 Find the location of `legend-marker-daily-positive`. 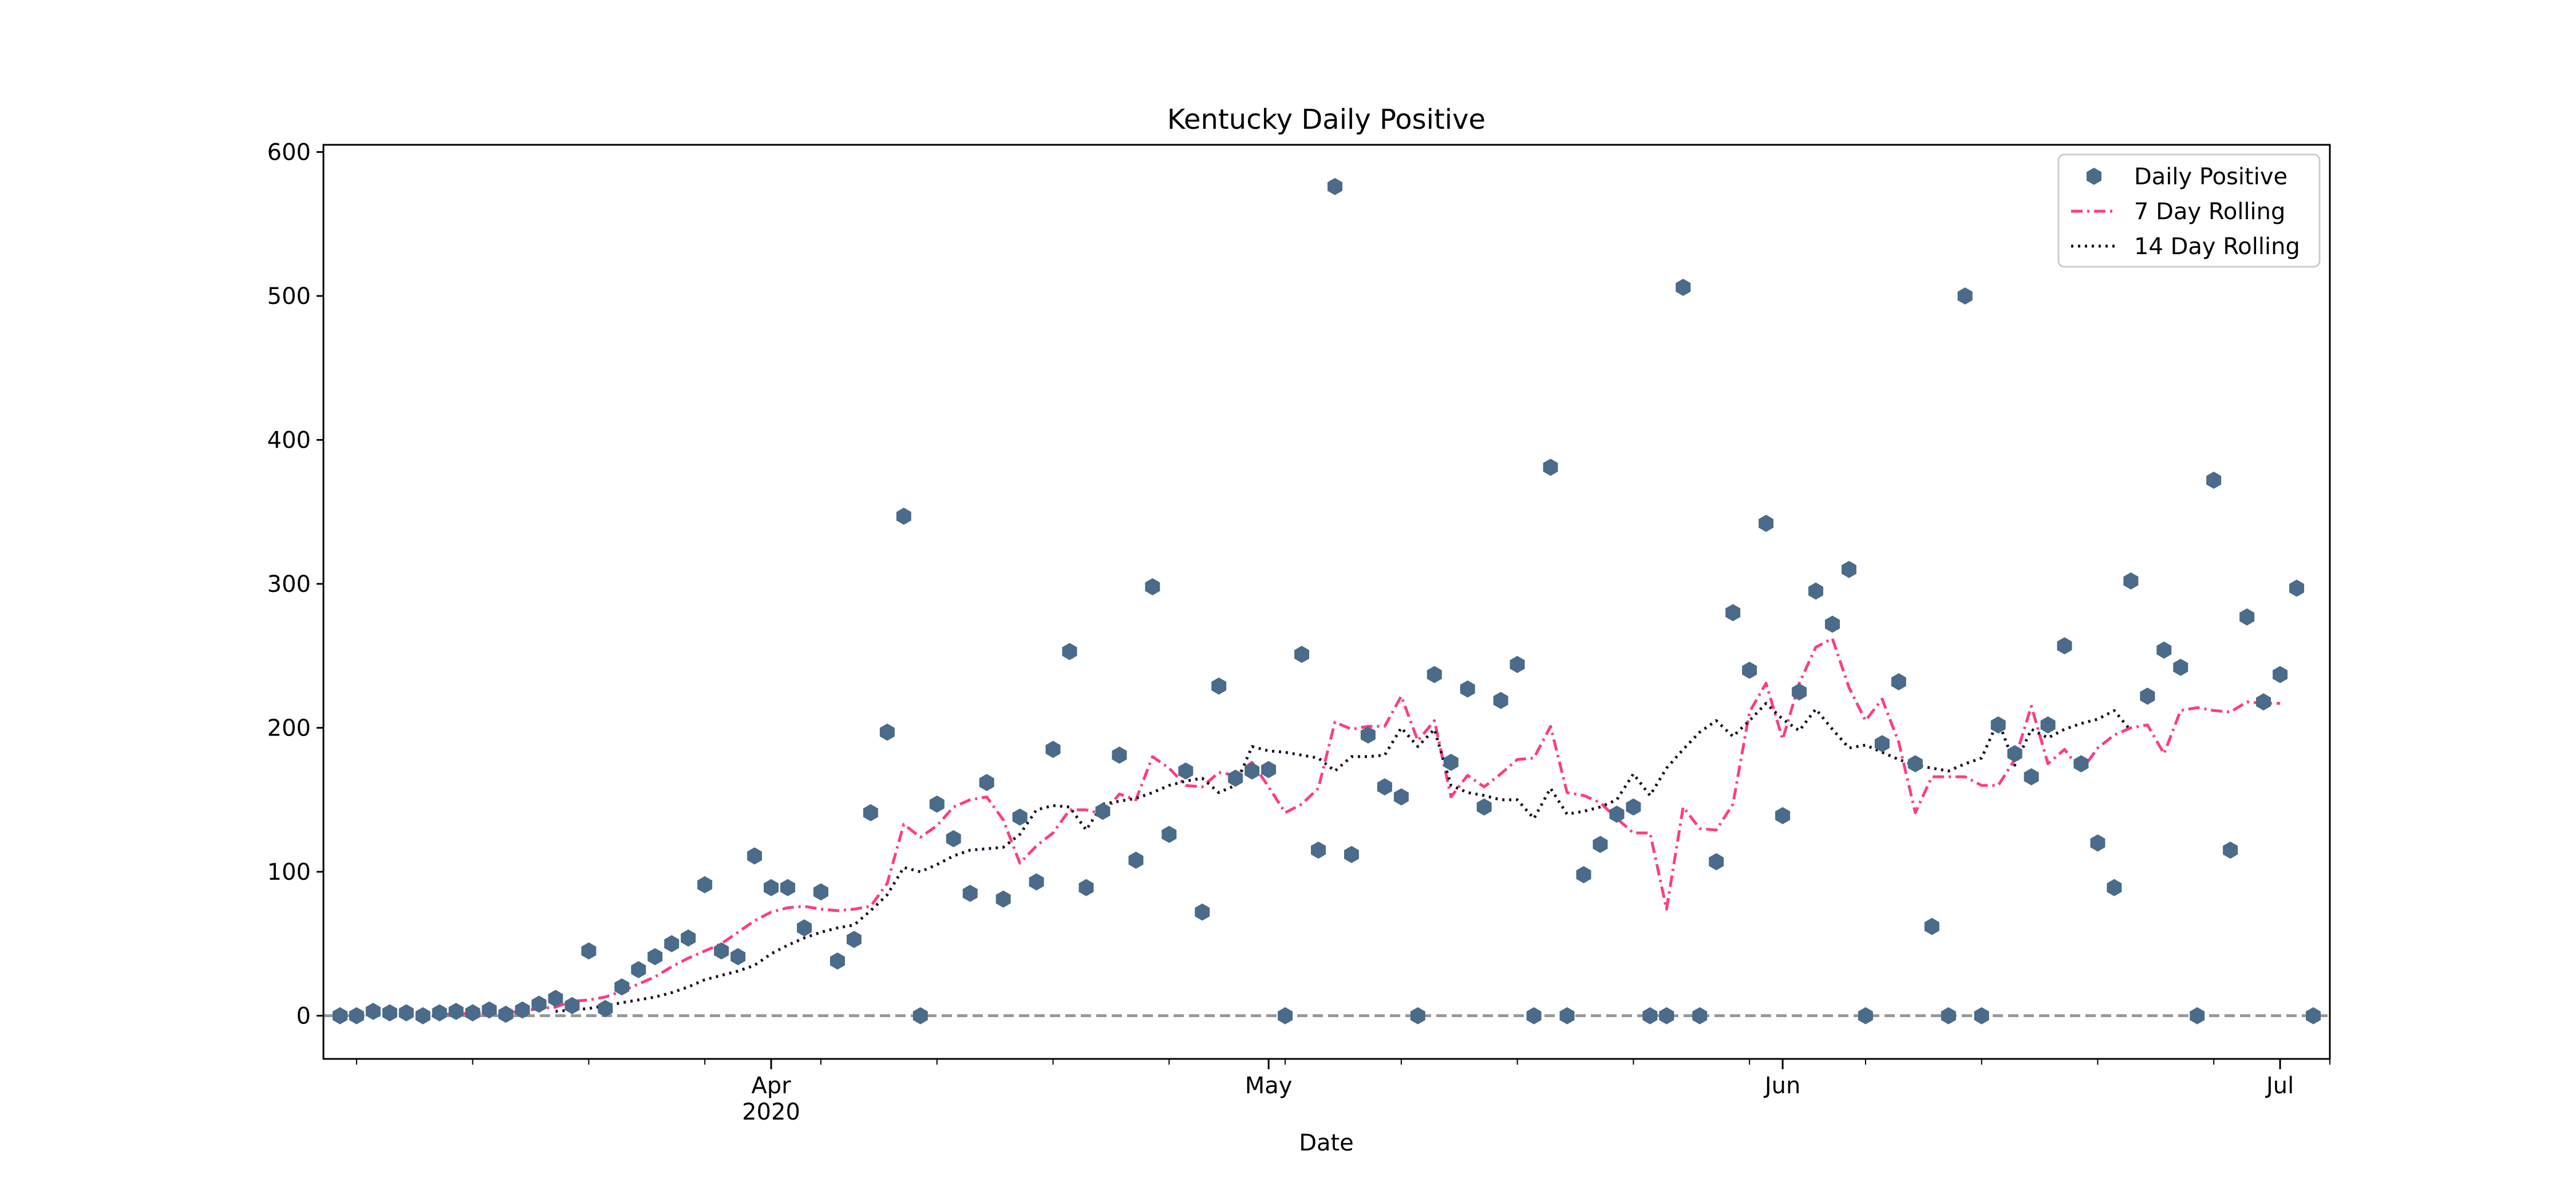

legend-marker-daily-positive is located at coordinates (2094, 177).